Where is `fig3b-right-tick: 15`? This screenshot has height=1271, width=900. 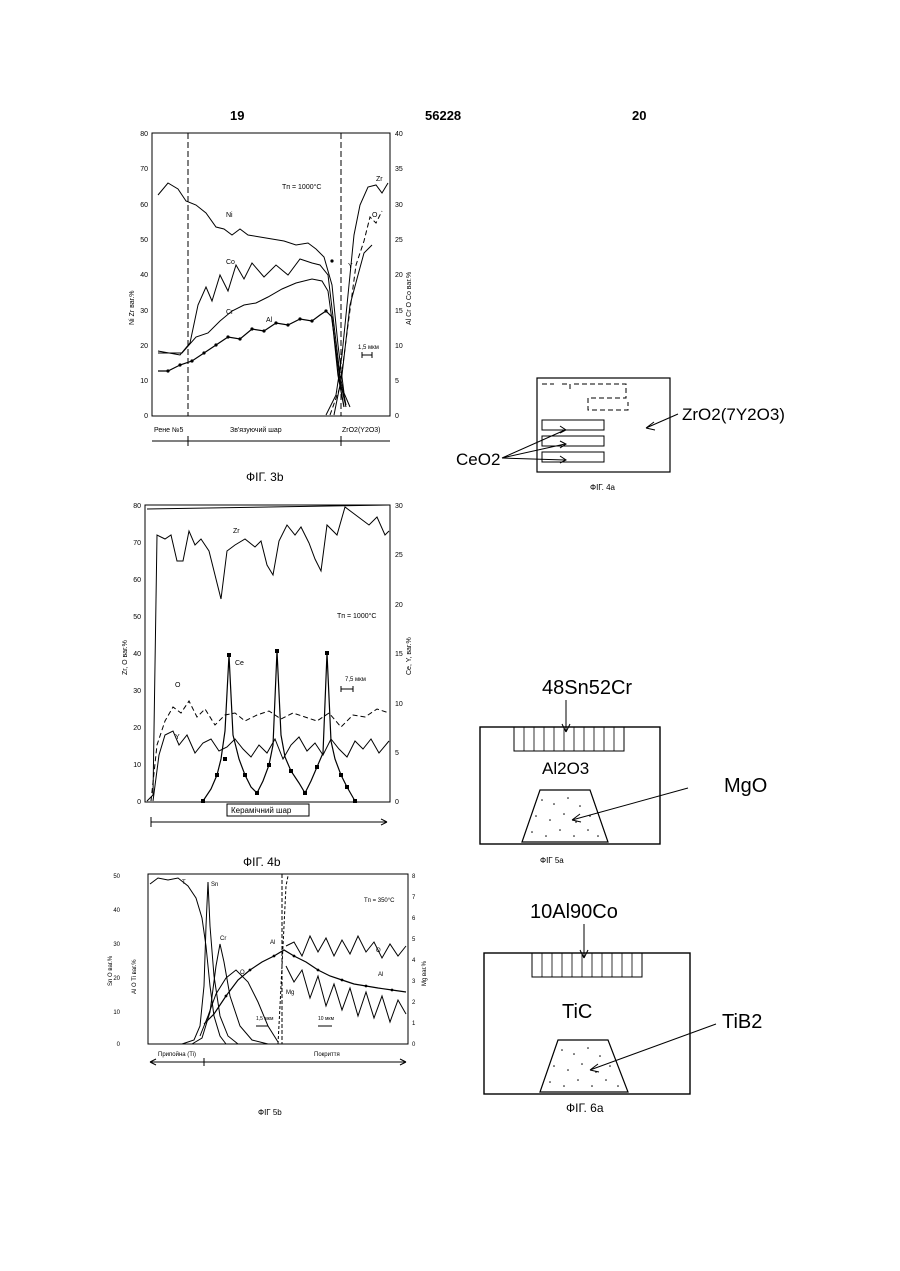 fig3b-right-tick: 15 is located at coordinates (399, 311).